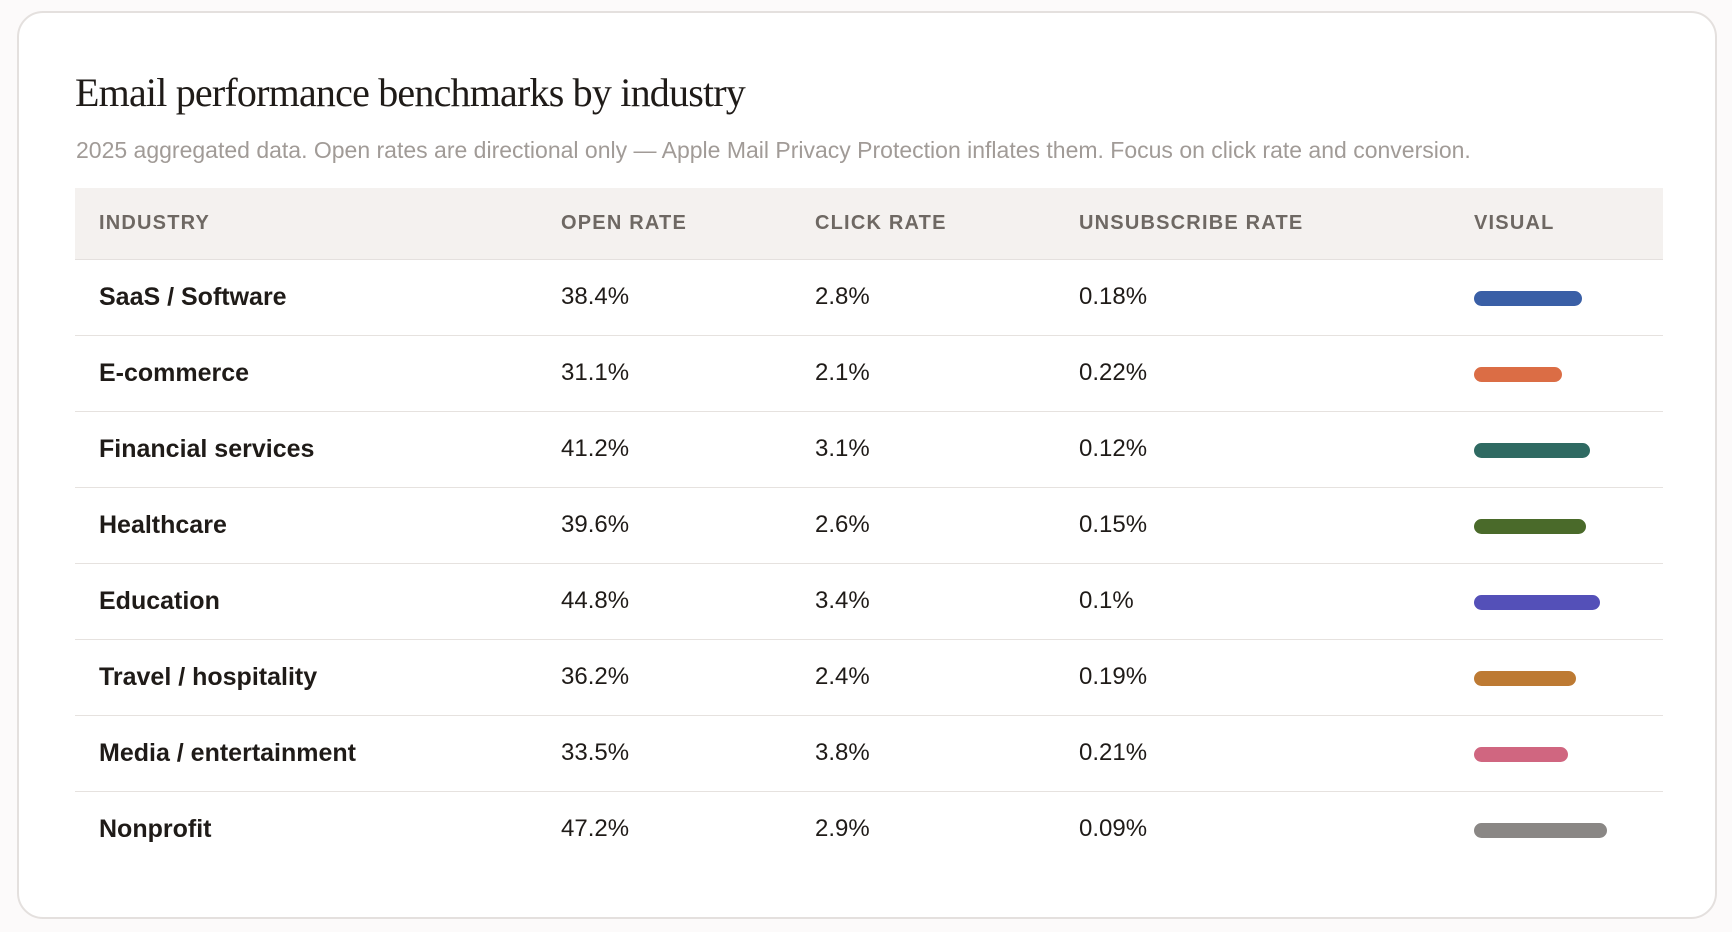  I want to click on open-rate-cell: 44.8%, so click(595, 600).